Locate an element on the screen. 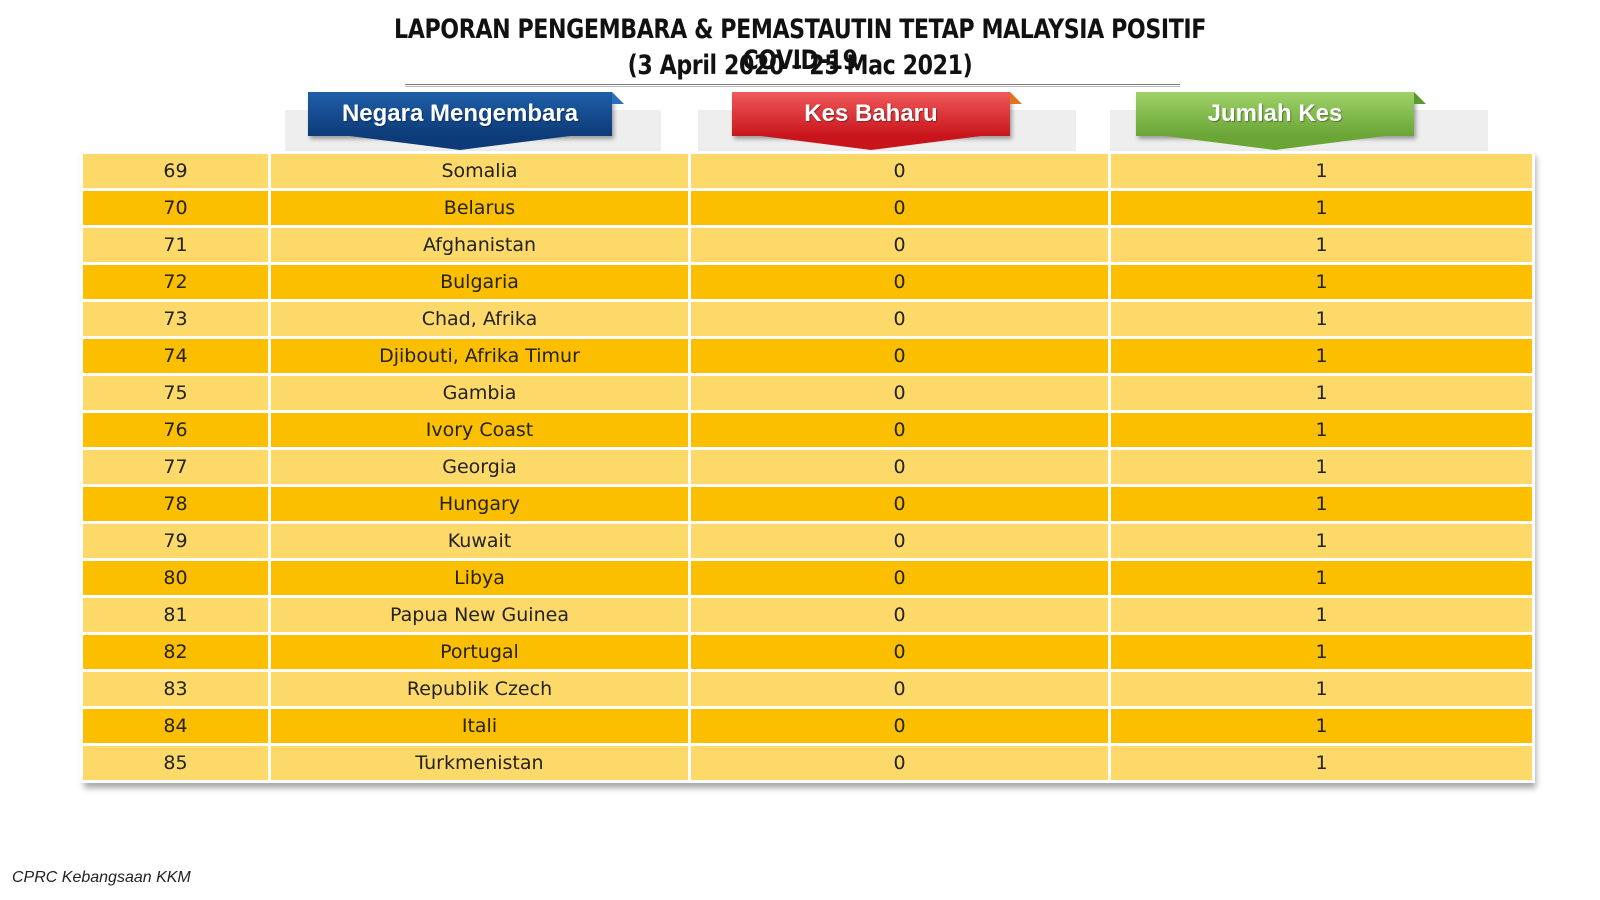 Image resolution: width=1600 pixels, height=900 pixels. row-number-cell: 72 is located at coordinates (175, 282).